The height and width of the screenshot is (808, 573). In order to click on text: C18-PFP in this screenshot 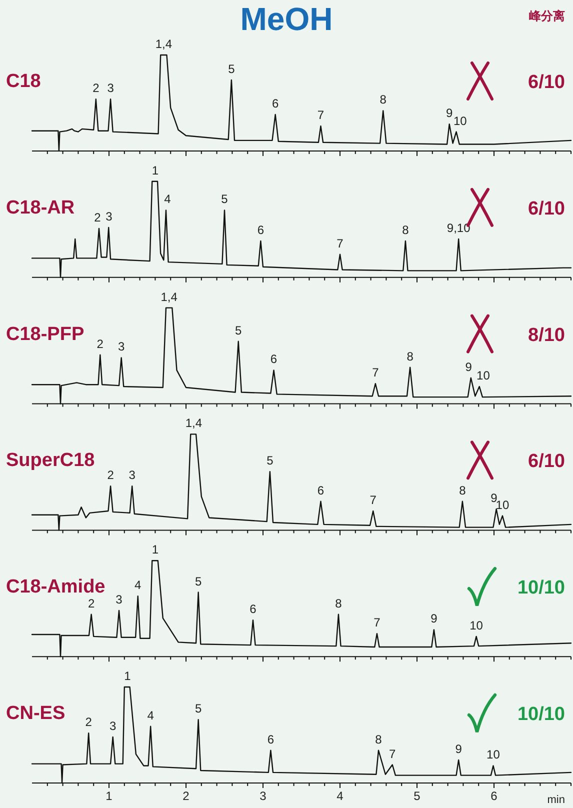, I will do `click(45, 334)`.